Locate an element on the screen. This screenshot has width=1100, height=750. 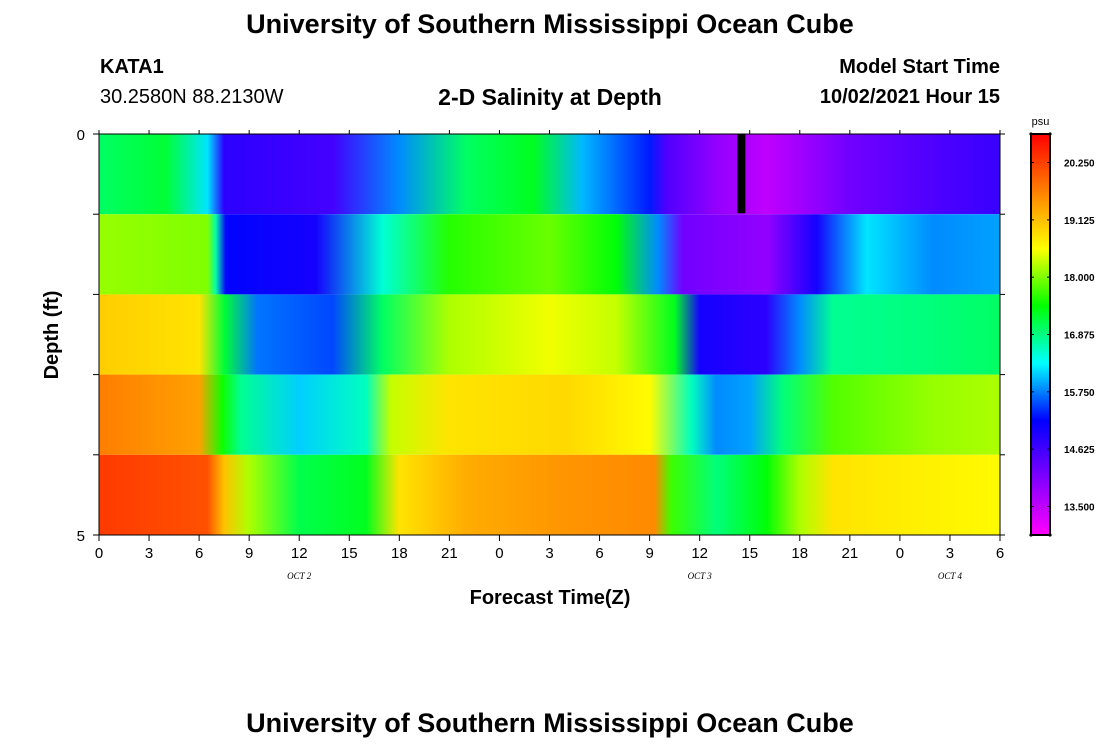
date-label: OCT 2 is located at coordinates (299, 576).